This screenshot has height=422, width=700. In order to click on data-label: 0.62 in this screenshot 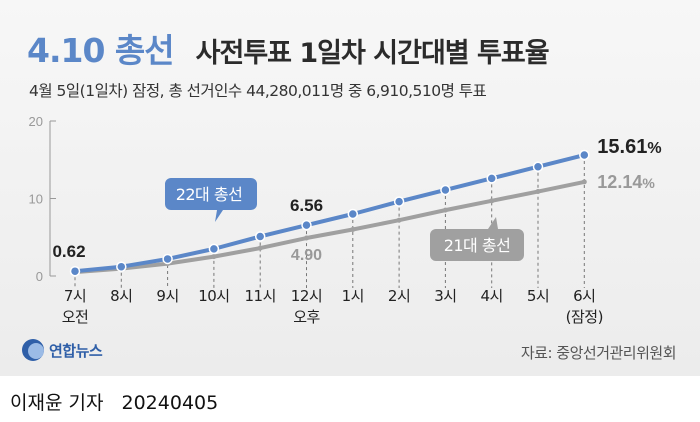, I will do `click(68, 251)`.